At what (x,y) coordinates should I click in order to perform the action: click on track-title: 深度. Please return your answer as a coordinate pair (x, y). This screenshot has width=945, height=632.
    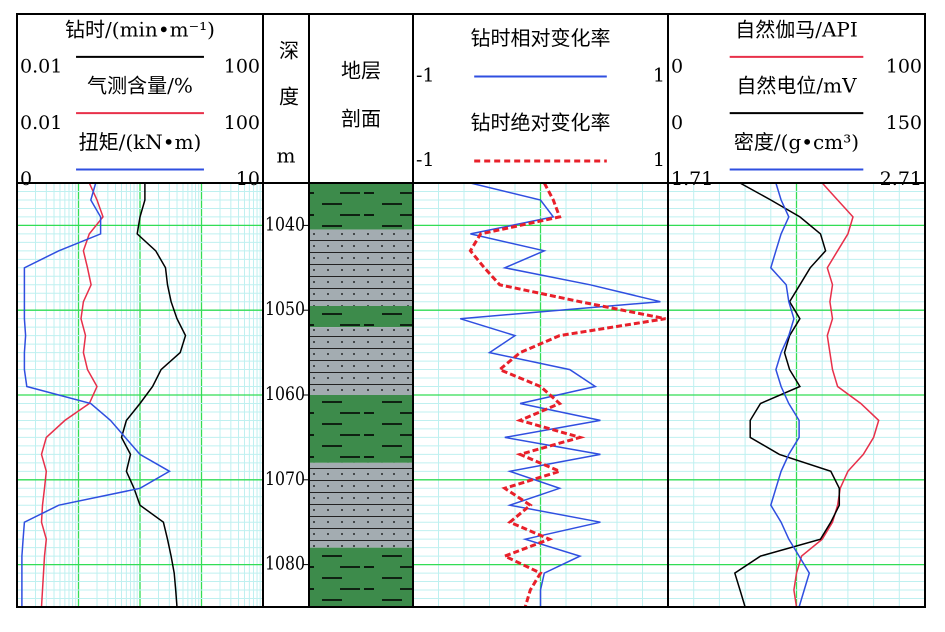
    Looking at the image, I should click on (288, 86).